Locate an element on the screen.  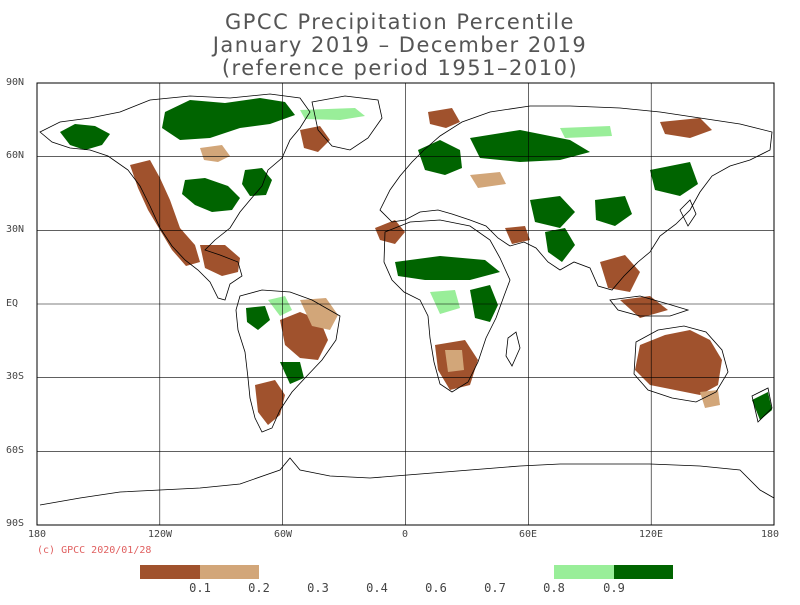
region-india-wet is located at coordinates (560, 245).